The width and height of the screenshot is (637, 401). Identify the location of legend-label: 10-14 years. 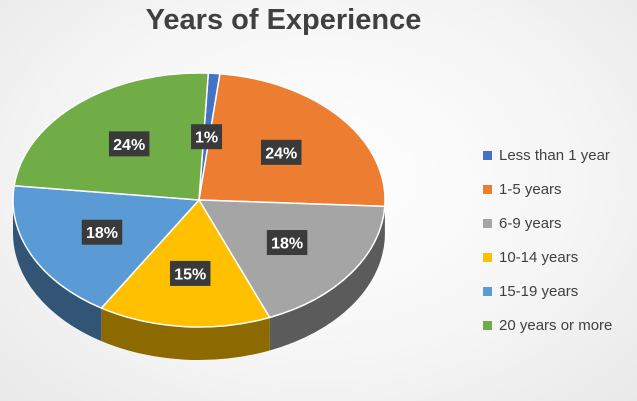
(539, 257).